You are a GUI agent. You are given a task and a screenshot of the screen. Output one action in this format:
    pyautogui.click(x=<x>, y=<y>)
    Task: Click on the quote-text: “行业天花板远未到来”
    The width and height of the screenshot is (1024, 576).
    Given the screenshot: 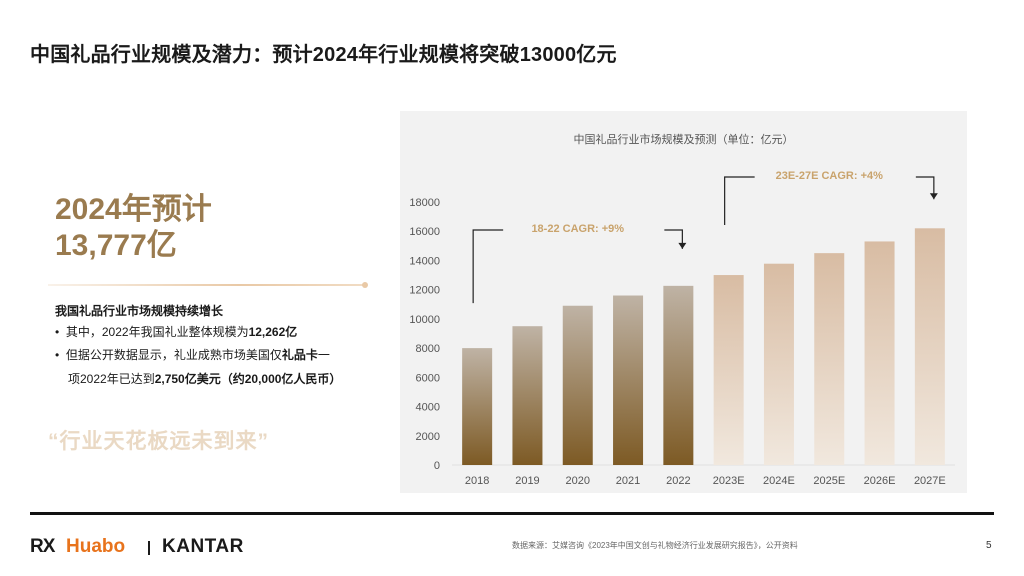 What is the action you would take?
    pyautogui.click(x=158, y=441)
    